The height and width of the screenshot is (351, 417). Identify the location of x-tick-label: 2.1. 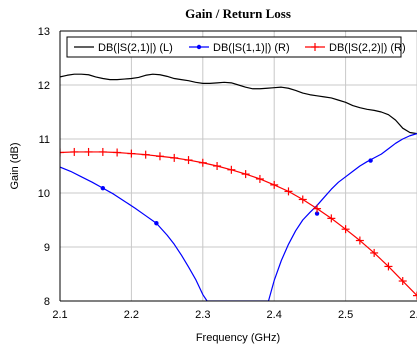
(59, 315).